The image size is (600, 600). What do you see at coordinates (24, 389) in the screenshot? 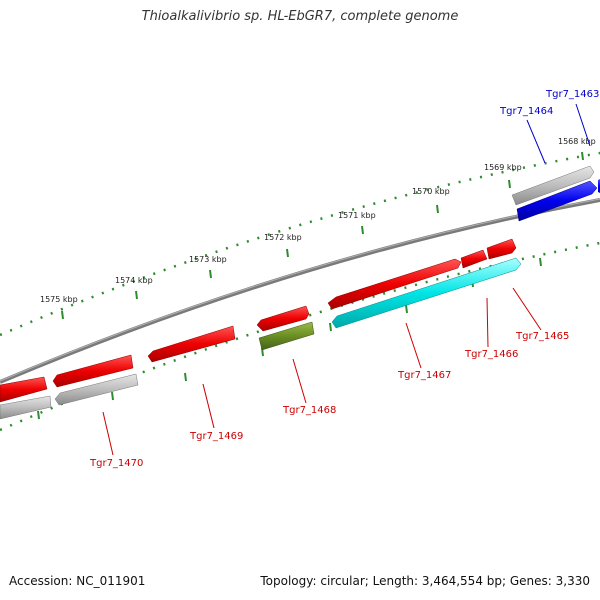
I see `gene-left-red` at bounding box center [24, 389].